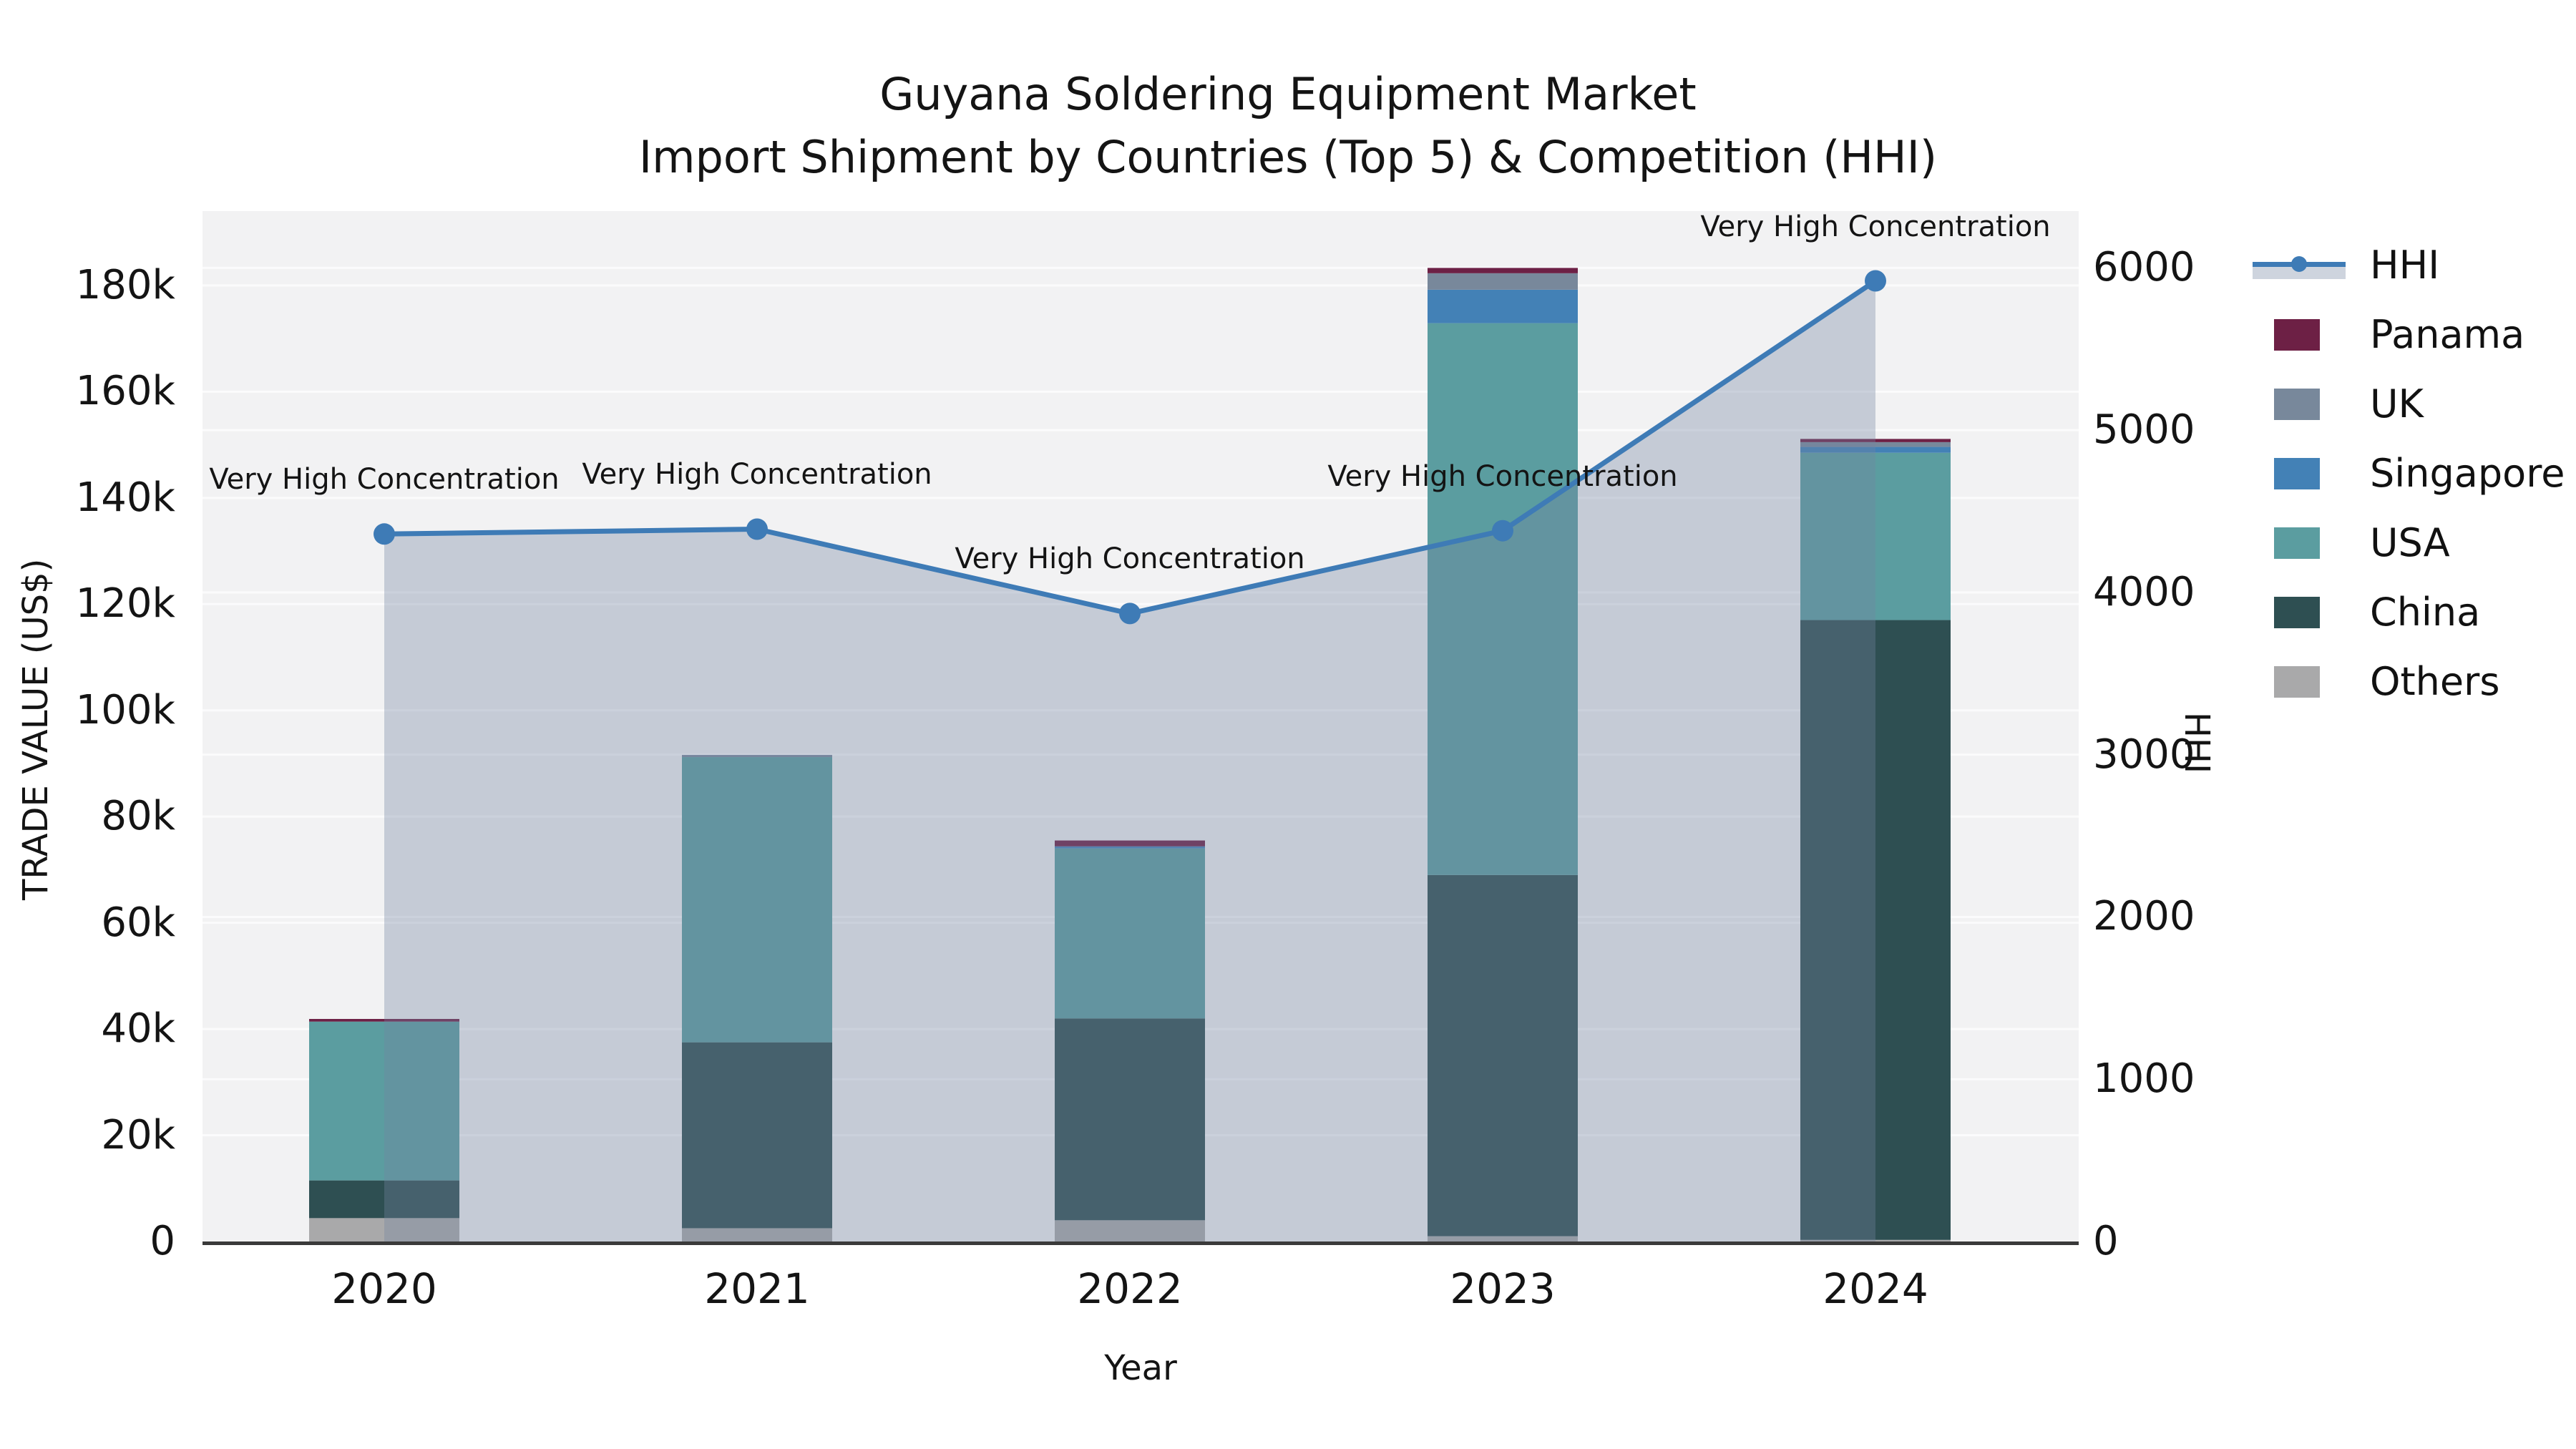 This screenshot has height=1449, width=2576. I want to click on bar-segment-china-2020, so click(384, 1199).